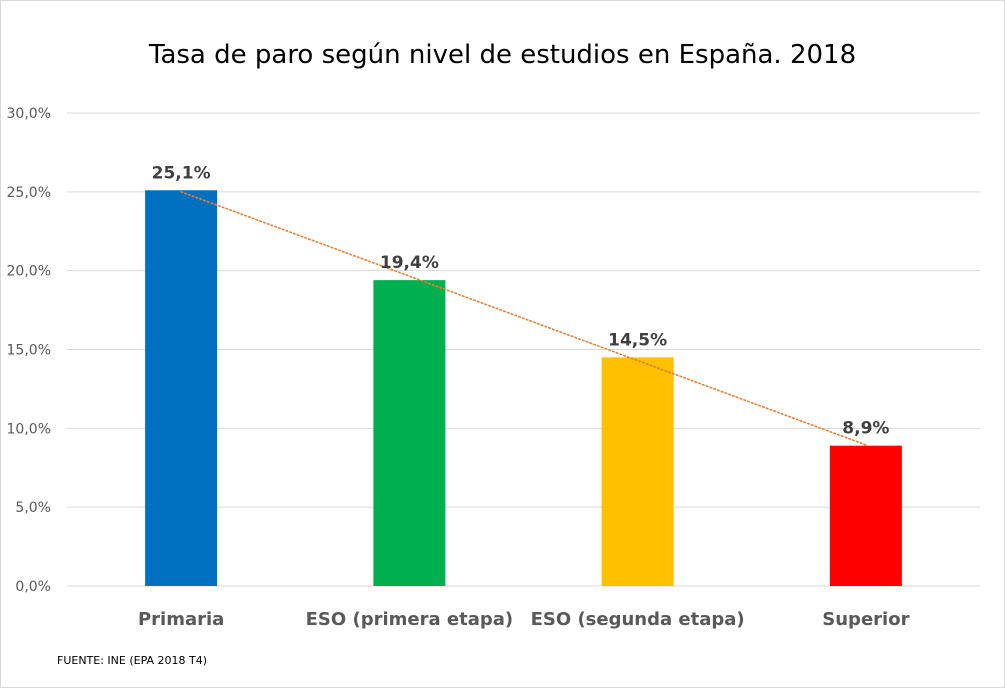 This screenshot has height=688, width=1005. What do you see at coordinates (29, 114) in the screenshot?
I see `y-tick-label: 30,0%` at bounding box center [29, 114].